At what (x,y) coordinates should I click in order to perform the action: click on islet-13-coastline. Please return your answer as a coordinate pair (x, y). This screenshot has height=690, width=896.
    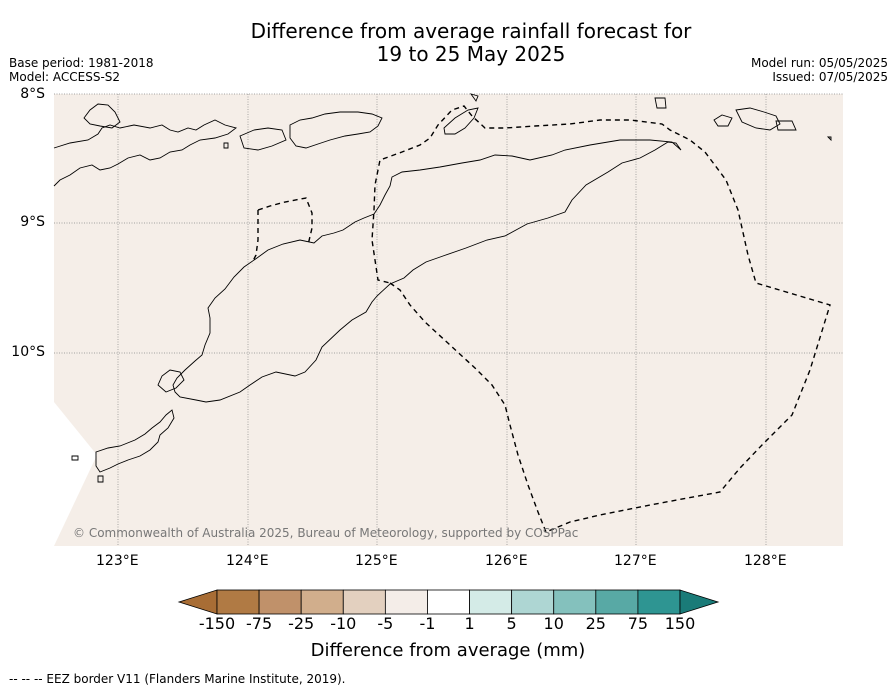
    Looking at the image, I should click on (100, 479).